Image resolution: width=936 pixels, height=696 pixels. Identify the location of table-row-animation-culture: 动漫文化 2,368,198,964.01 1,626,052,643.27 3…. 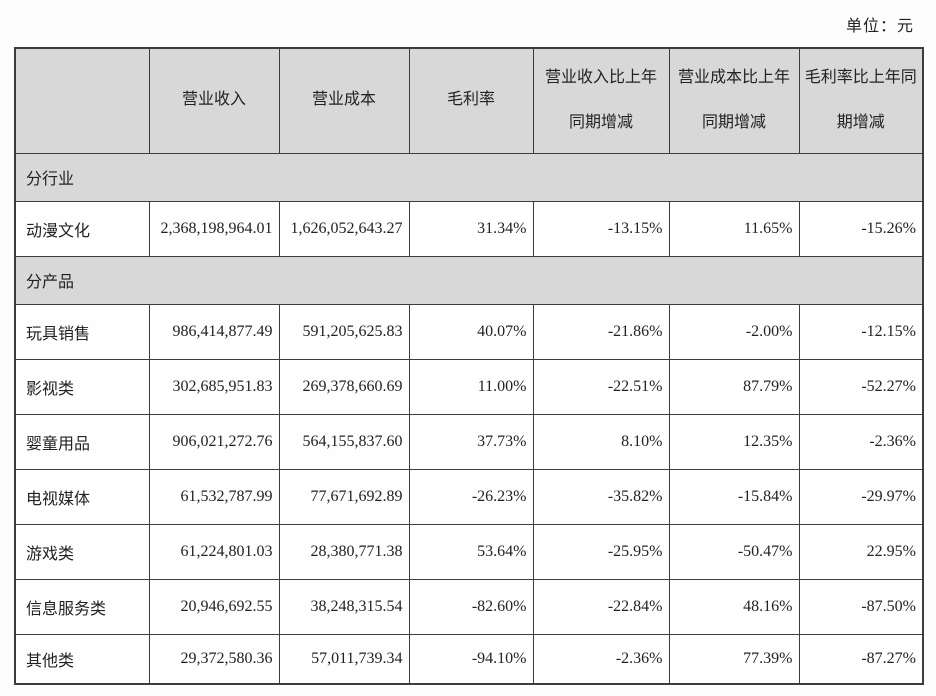
(469, 228).